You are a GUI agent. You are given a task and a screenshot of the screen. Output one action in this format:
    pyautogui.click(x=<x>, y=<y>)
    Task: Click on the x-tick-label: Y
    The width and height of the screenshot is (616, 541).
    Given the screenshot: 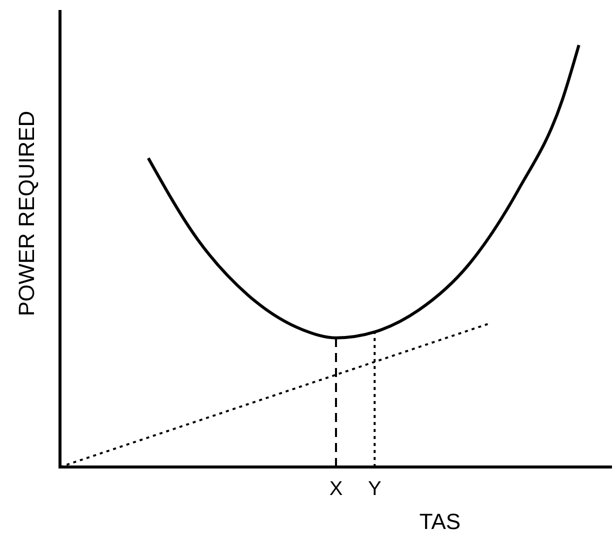 What is the action you would take?
    pyautogui.click(x=375, y=489)
    